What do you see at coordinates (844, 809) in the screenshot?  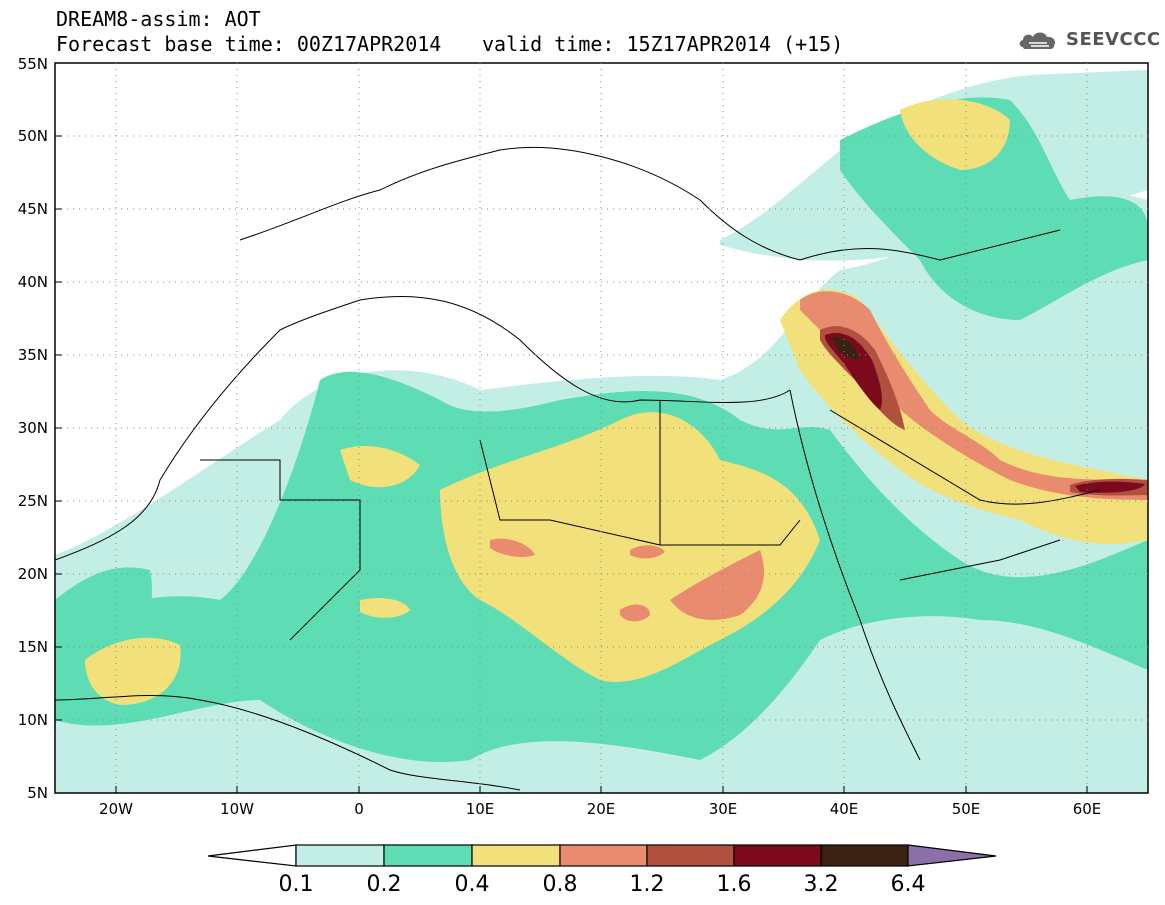 I see `lon-label: 40E` at bounding box center [844, 809].